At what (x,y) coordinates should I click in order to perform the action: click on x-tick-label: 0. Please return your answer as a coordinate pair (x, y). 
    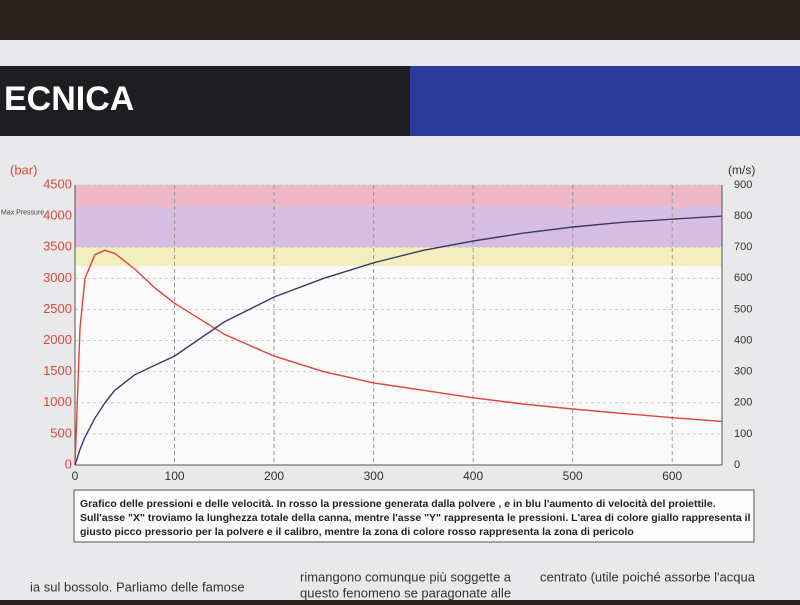
    Looking at the image, I should click on (75, 476).